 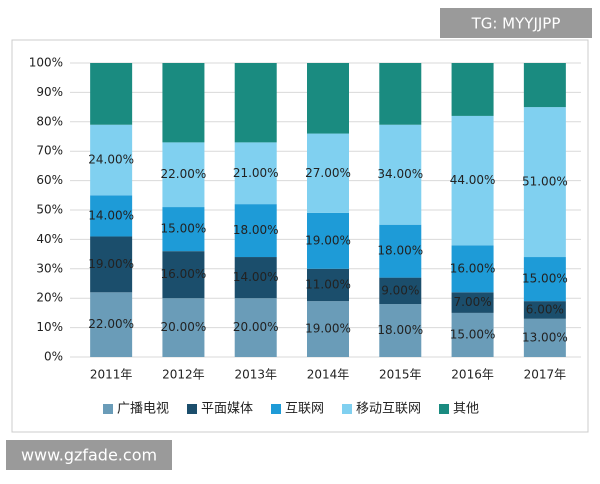 What do you see at coordinates (53, 357) in the screenshot?
I see `y-tick-label: 0%` at bounding box center [53, 357].